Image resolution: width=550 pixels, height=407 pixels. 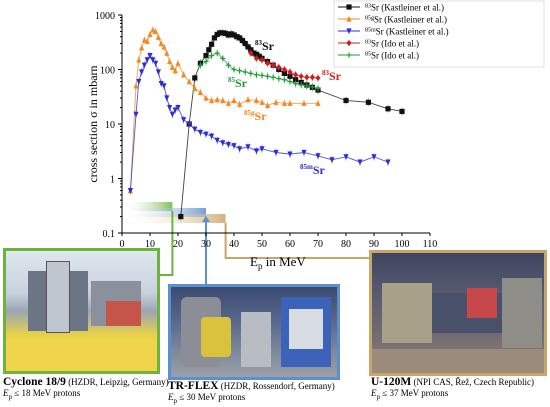 I want to click on facility-name: Cyclone 18/9, so click(x=34, y=382).